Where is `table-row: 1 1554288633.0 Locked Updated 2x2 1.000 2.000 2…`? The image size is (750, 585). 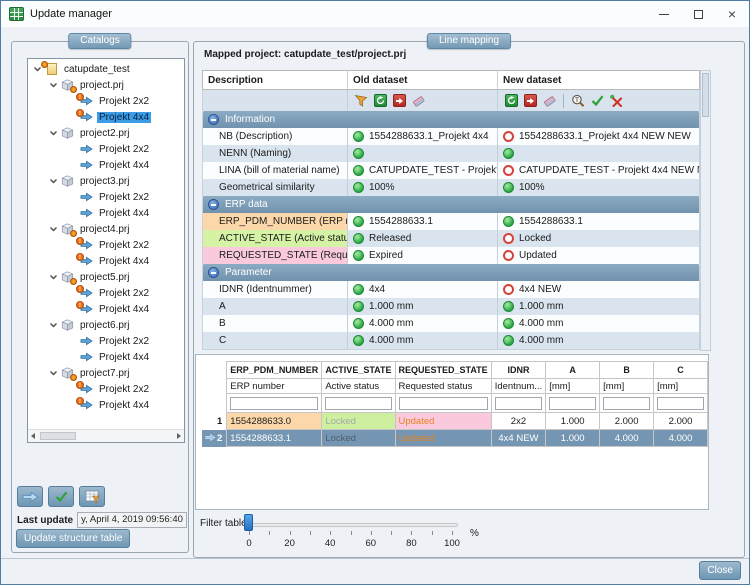
table-row: 1 1554288633.0 Locked Updated 2x2 1.000 2.000 2… is located at coordinates (455, 421).